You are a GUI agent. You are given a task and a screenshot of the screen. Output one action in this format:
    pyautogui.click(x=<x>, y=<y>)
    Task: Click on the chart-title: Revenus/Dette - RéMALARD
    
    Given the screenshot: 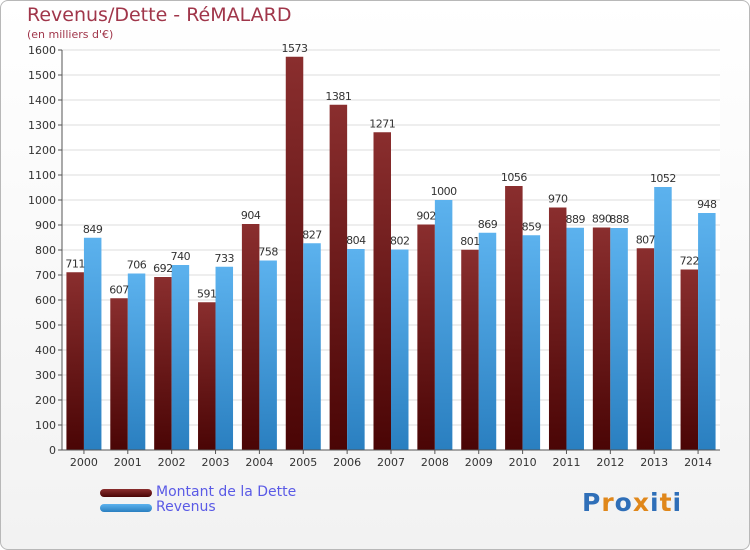 What is the action you would take?
    pyautogui.click(x=159, y=15)
    